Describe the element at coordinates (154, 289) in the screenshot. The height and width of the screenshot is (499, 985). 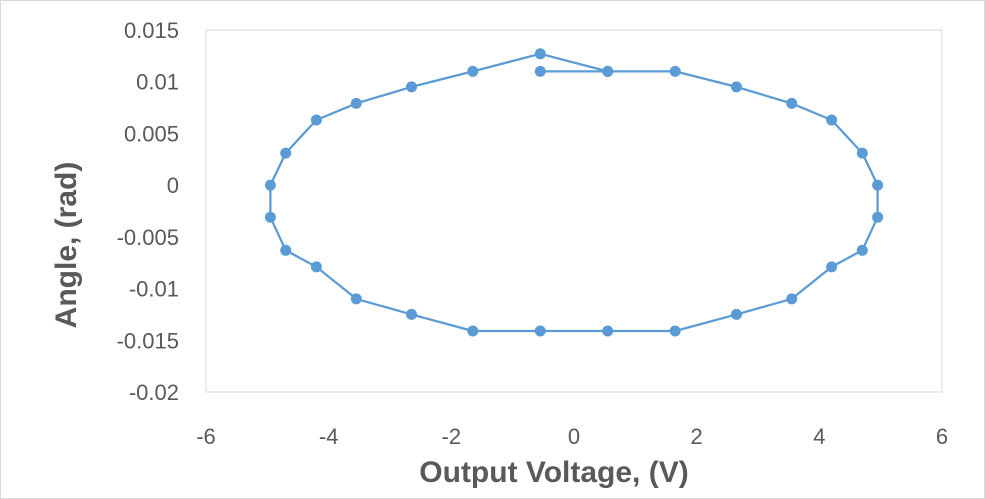
I see `y-tick-label: -0.01` at that location.